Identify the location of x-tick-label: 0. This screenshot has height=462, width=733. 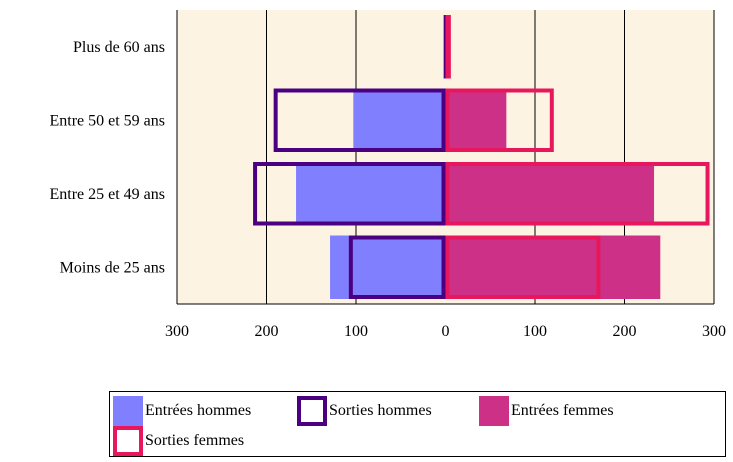
(446, 331).